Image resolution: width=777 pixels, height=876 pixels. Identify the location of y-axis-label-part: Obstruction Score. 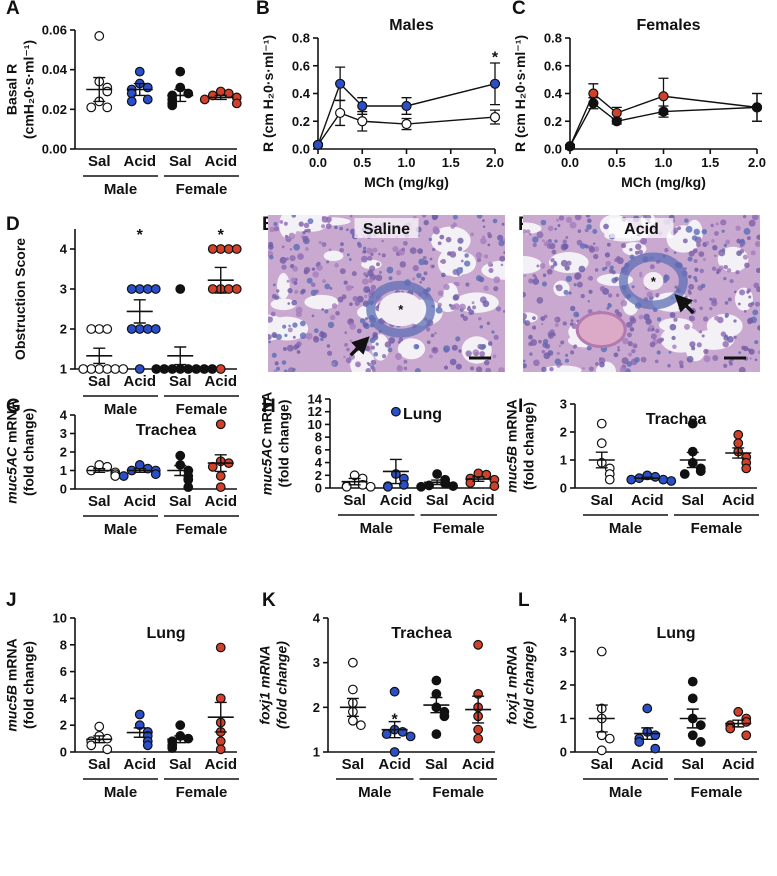
(20, 299).